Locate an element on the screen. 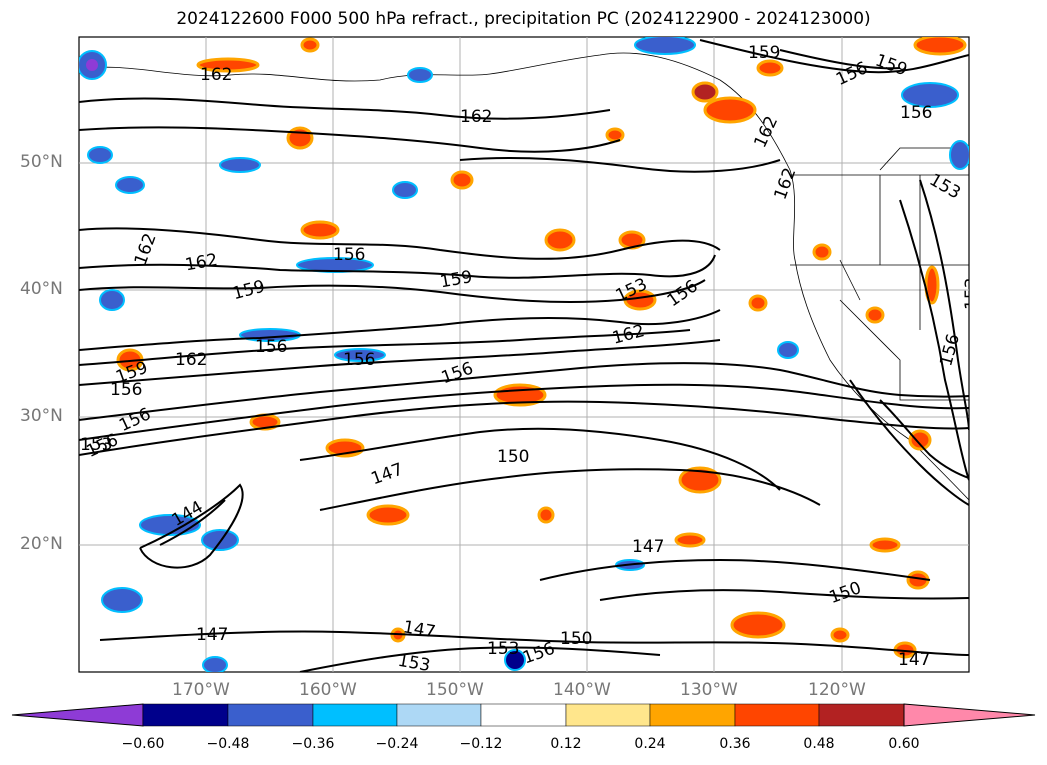 The width and height of the screenshot is (1047, 765). colorbar-tick-label: 0.12 is located at coordinates (566, 744).